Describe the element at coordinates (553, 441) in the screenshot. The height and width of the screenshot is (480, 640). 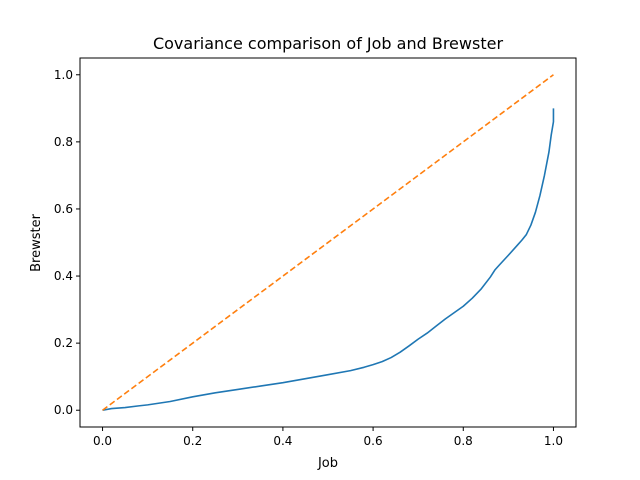
I see `x-tick-label: 1.0` at that location.